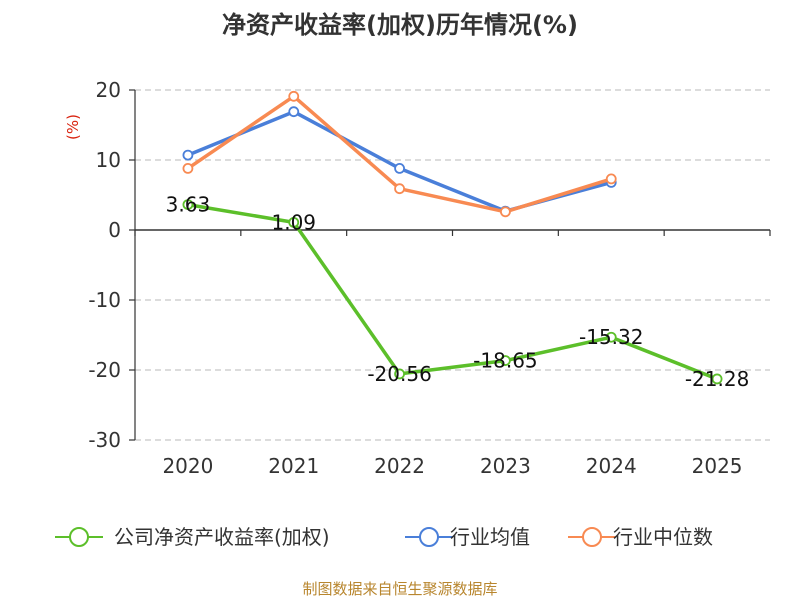 The width and height of the screenshot is (800, 600). Describe the element at coordinates (611, 466) in the screenshot. I see `x-tick-label: 2024` at that location.